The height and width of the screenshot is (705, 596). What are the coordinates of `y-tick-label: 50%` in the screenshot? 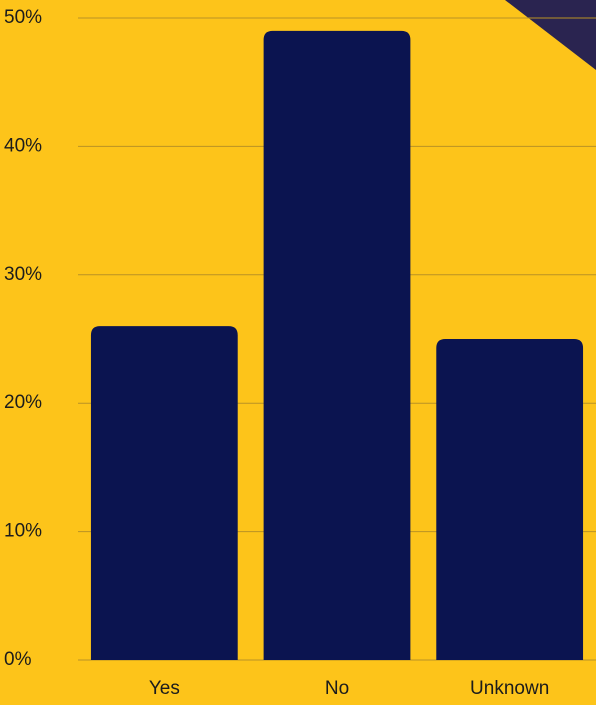 It's located at (23, 17).